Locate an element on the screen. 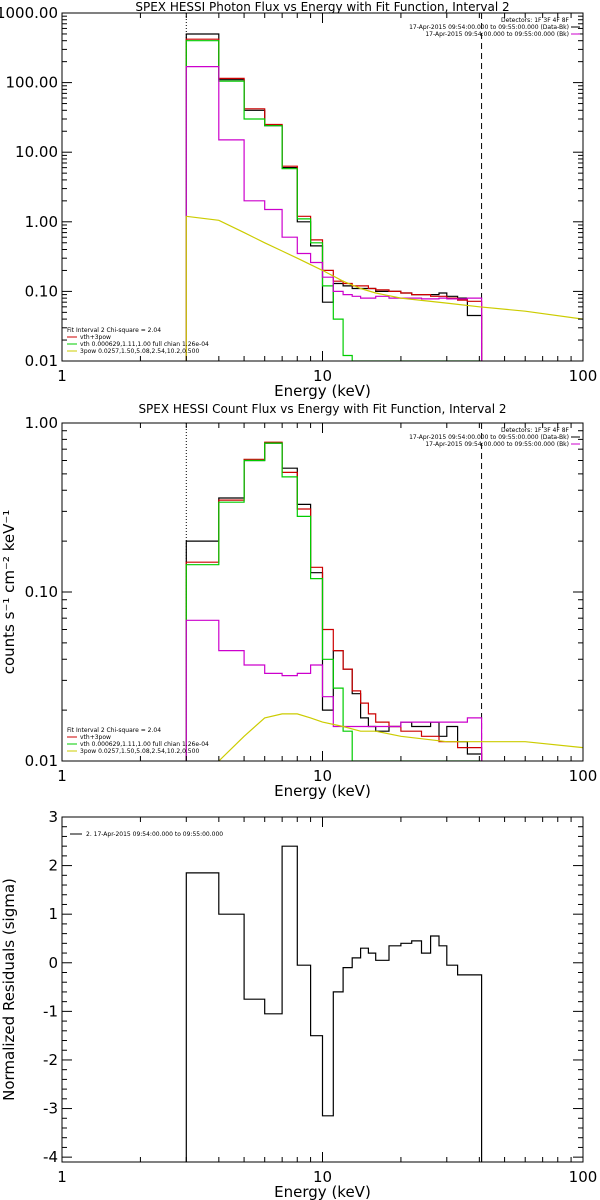  y-tick-label: -2 is located at coordinates (50, 1060).